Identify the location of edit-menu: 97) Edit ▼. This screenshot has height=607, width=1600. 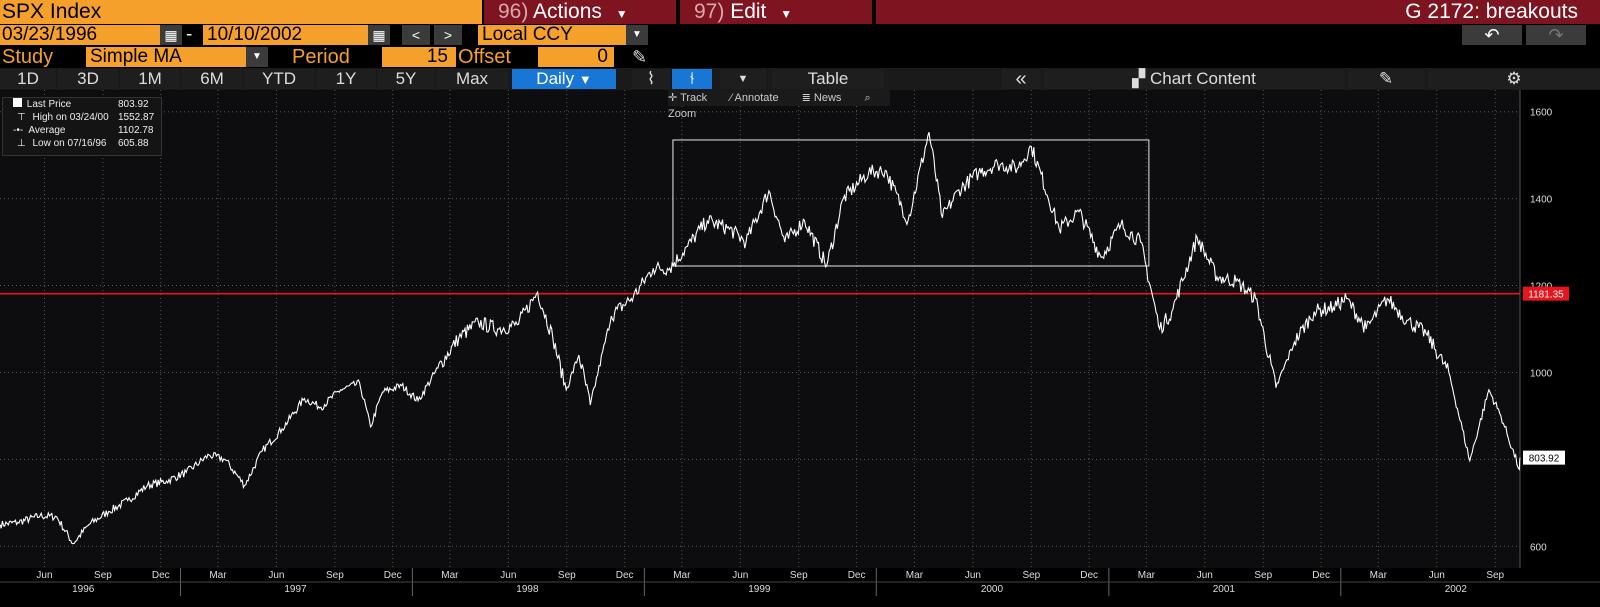
(776, 12).